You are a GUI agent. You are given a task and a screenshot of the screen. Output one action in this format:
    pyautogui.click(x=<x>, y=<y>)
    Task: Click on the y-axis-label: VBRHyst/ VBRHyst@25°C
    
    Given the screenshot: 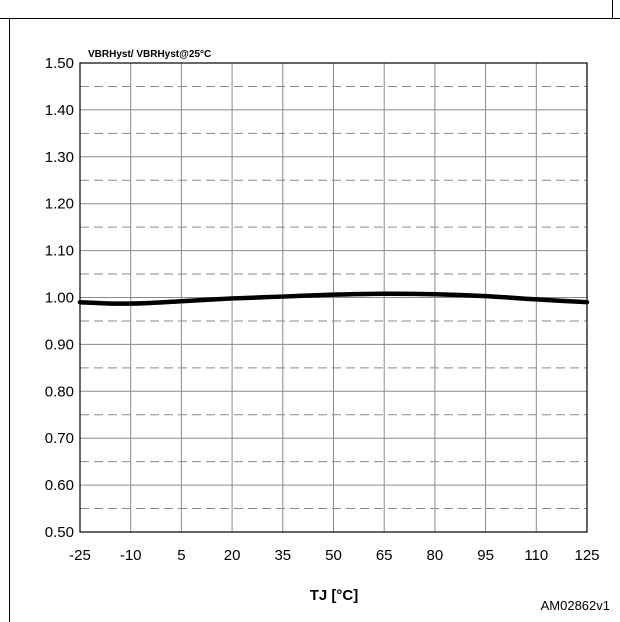 What is the action you would take?
    pyautogui.click(x=149, y=54)
    